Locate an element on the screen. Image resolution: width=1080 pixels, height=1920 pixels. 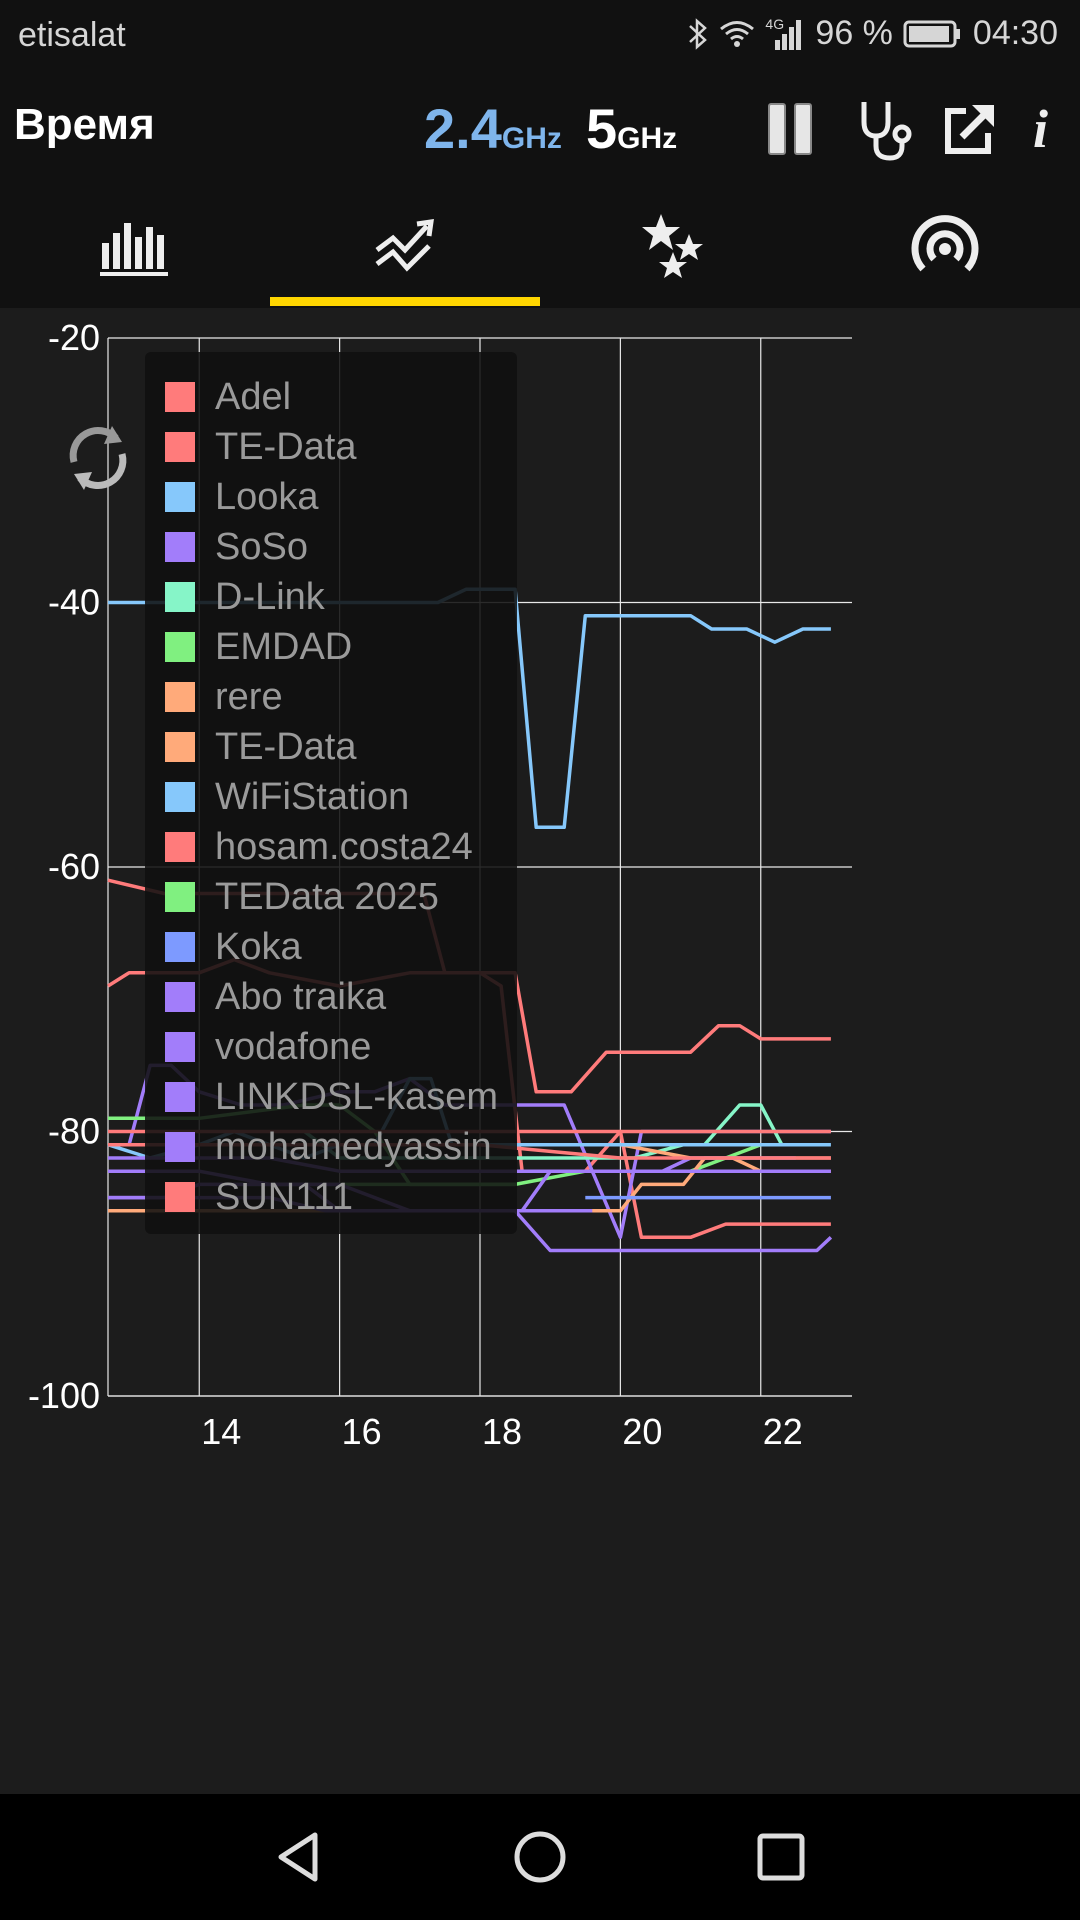
x-tick-label: 20 is located at coordinates (642, 1431).